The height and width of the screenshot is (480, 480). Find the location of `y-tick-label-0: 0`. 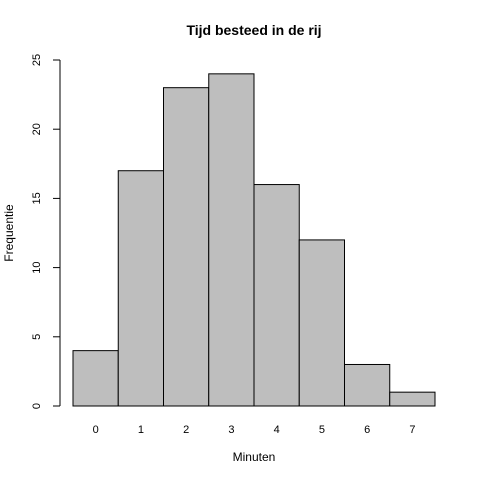

y-tick-label-0: 0 is located at coordinates (37, 406).